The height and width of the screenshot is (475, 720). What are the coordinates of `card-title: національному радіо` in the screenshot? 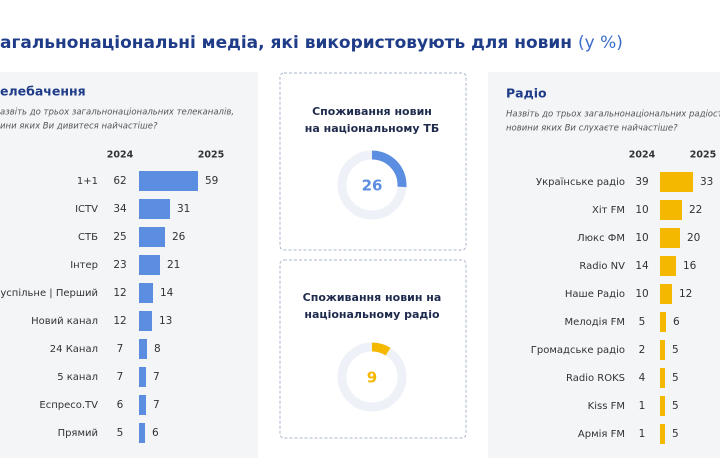 It's located at (372, 314).